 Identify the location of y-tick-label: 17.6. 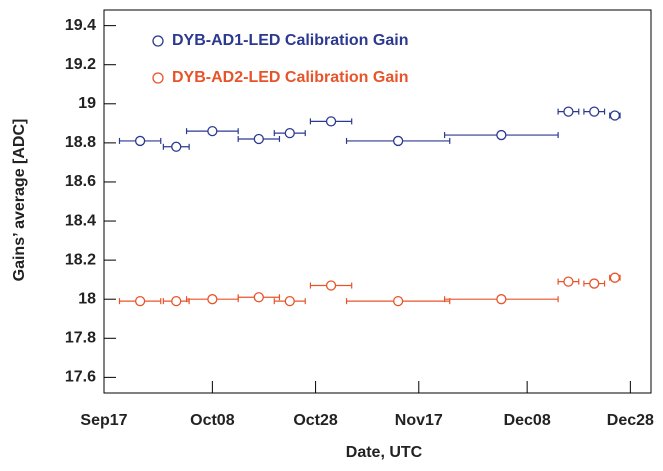
(80, 377).